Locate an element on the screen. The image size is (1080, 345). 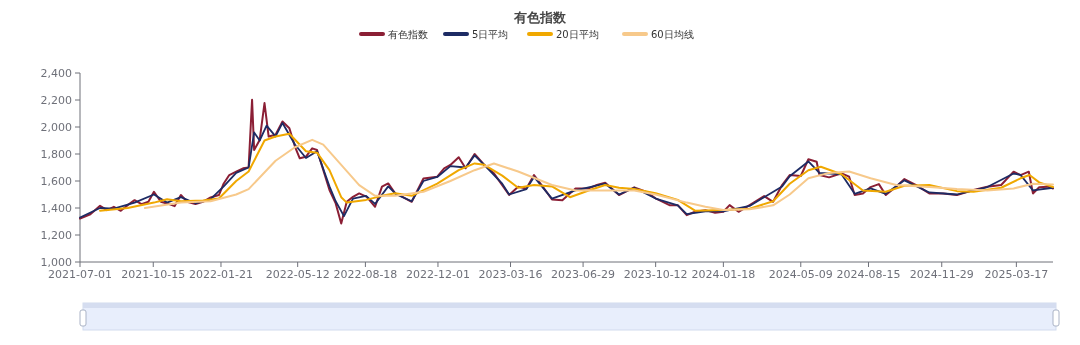
ytick: 1,400 is located at coordinates (56, 208).